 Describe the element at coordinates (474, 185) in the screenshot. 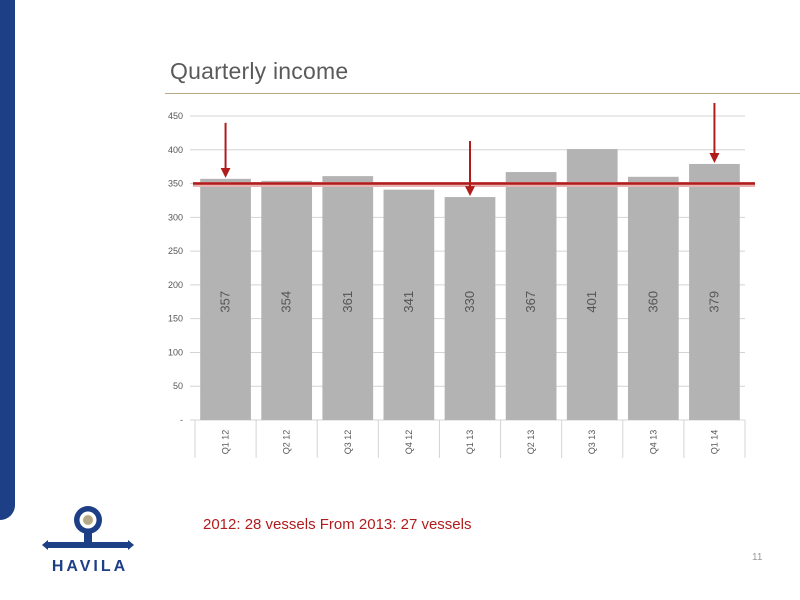

I see `reference-layer` at that location.